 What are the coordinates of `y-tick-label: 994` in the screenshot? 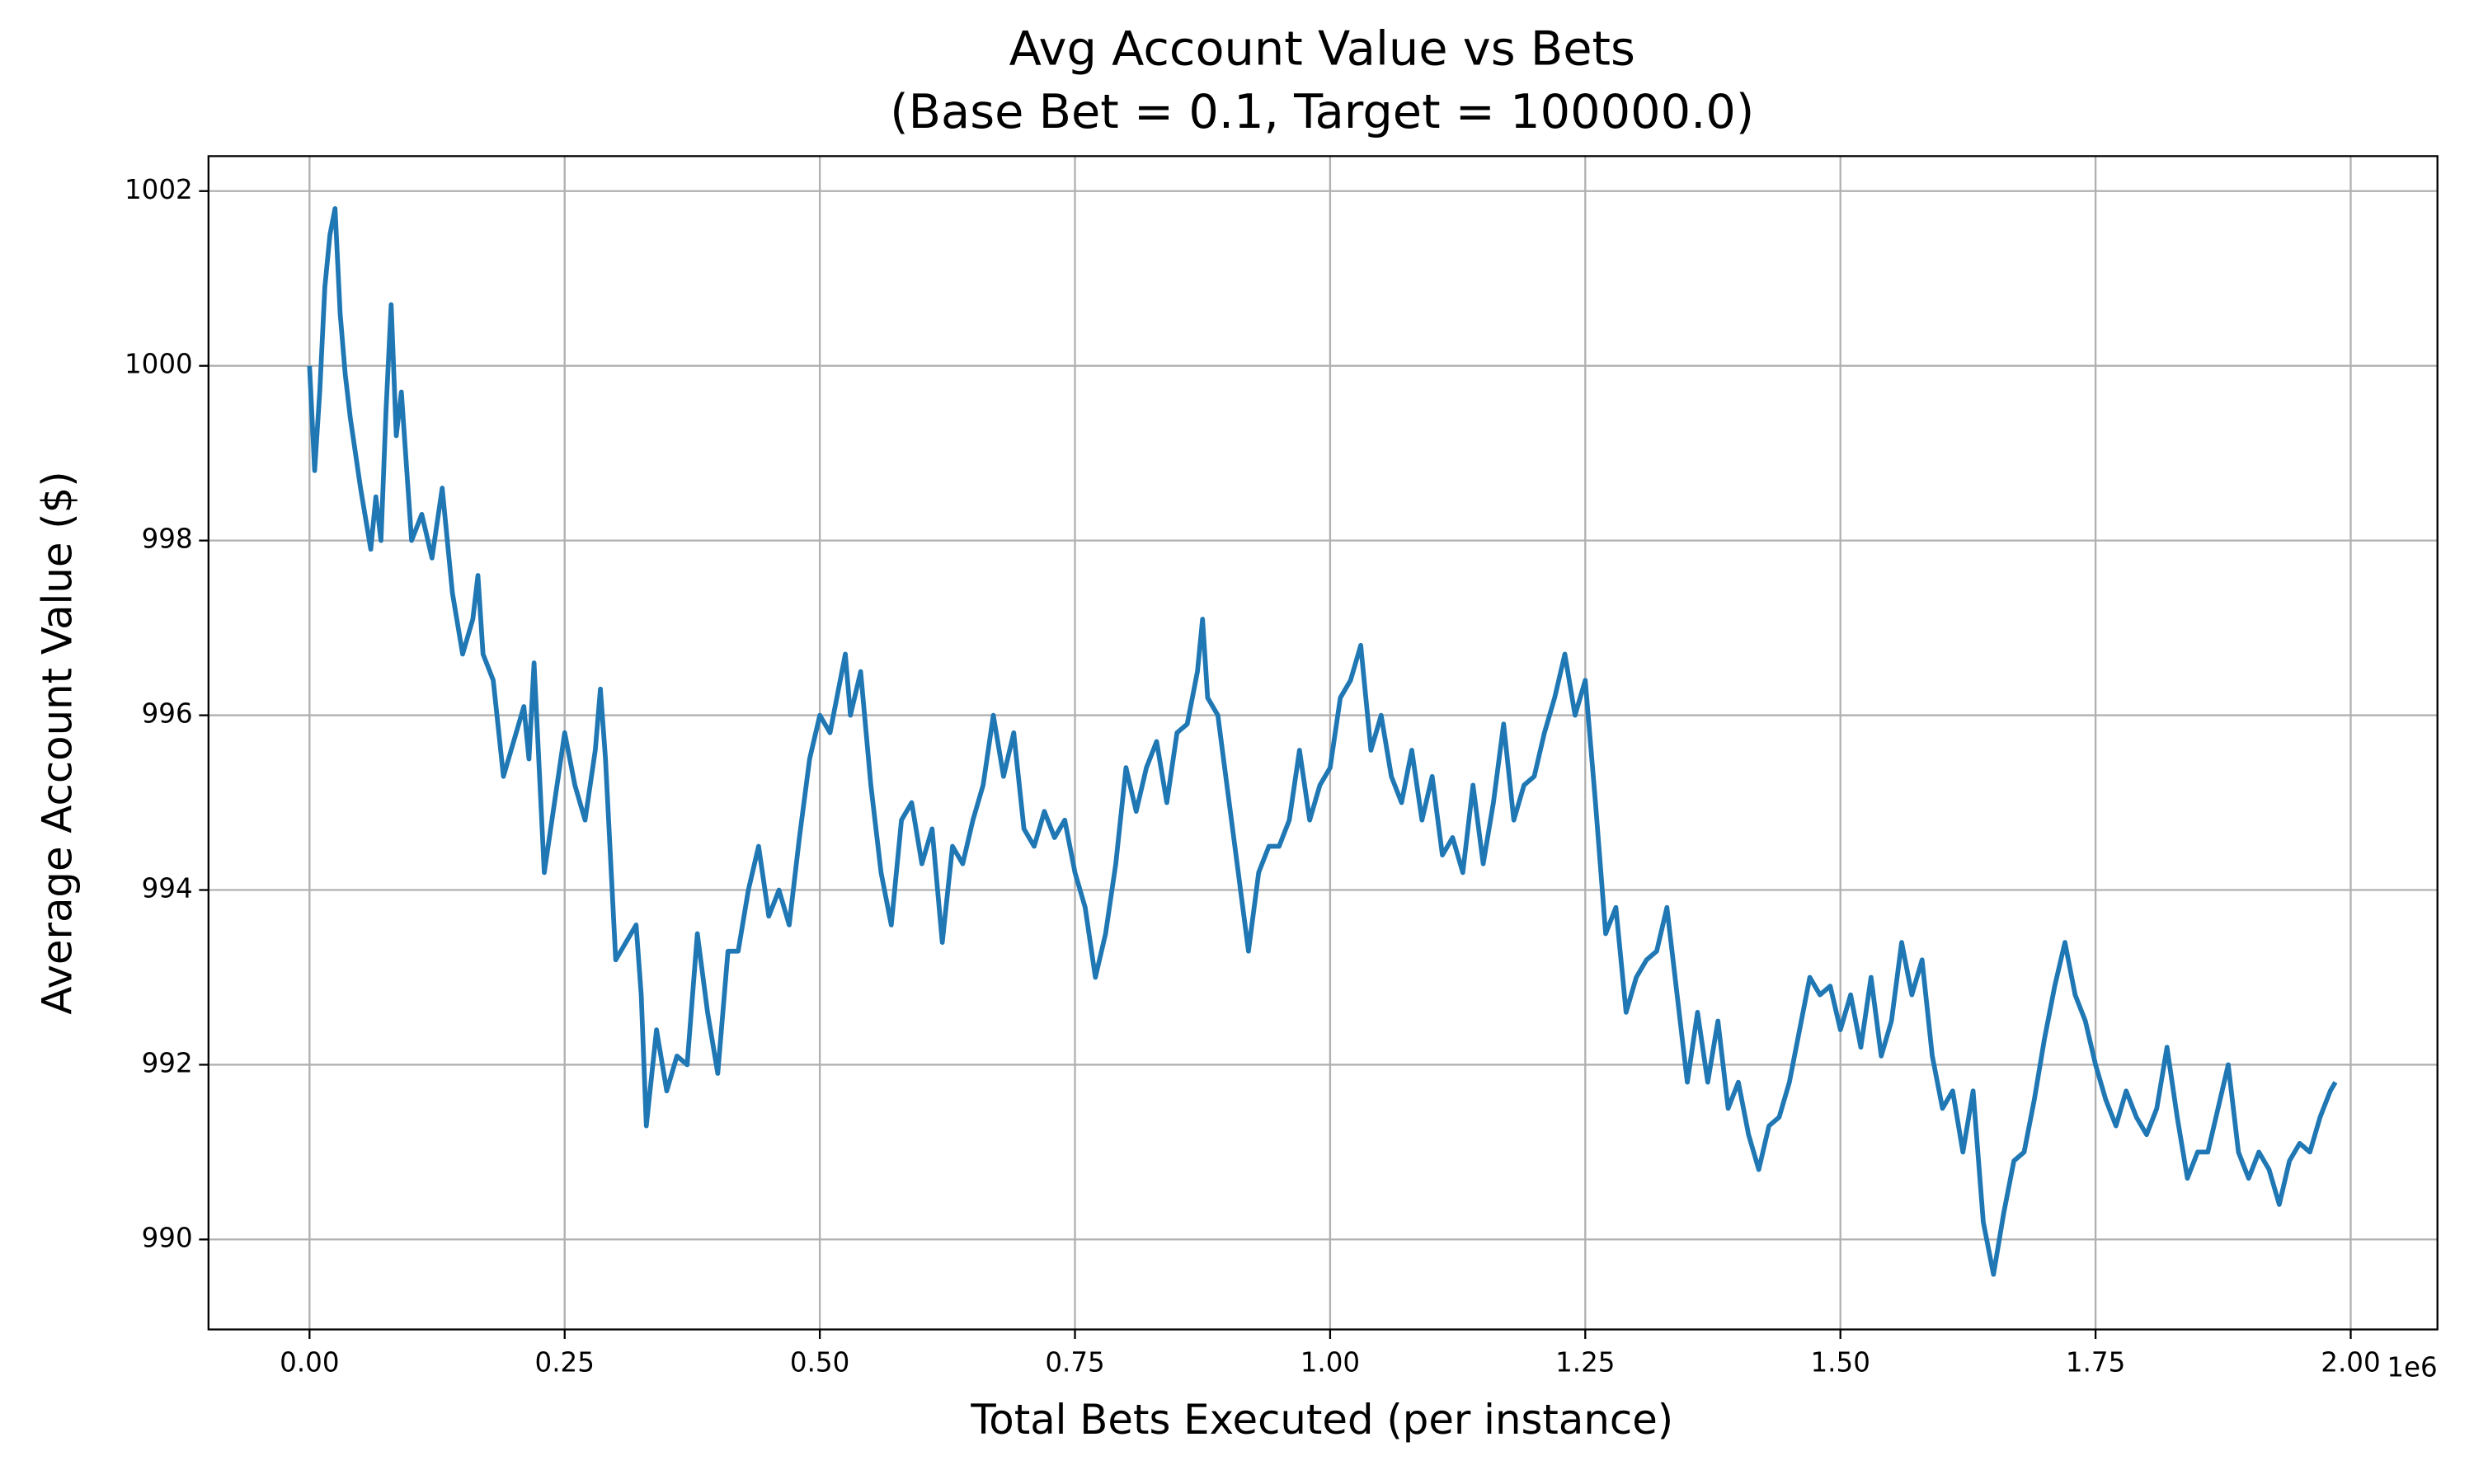 It's located at (167, 888).